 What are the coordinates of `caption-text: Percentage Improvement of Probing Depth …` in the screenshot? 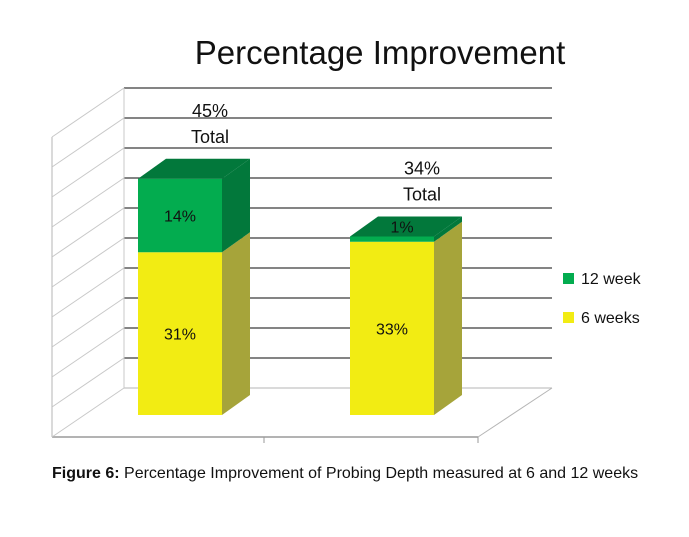 It's located at (381, 473).